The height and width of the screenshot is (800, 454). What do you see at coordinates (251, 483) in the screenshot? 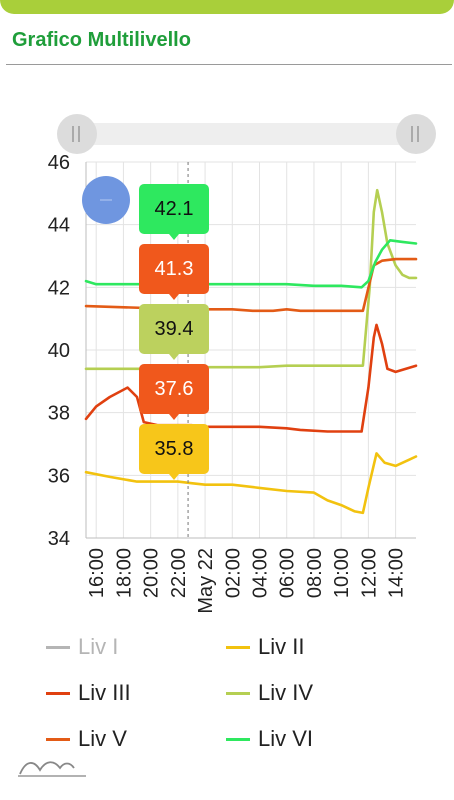
I see `series-line-liv-ii` at bounding box center [251, 483].